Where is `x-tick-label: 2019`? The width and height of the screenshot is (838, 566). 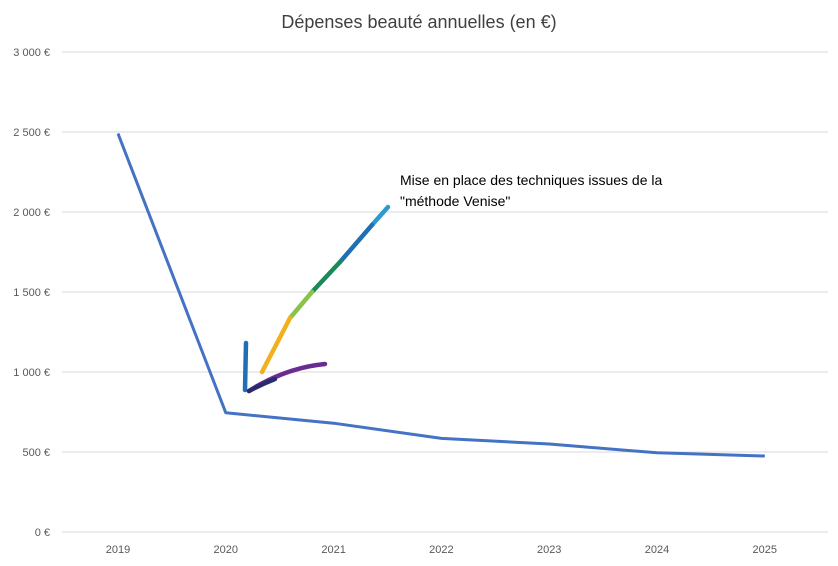
x-tick-label: 2019 is located at coordinates (118, 550).